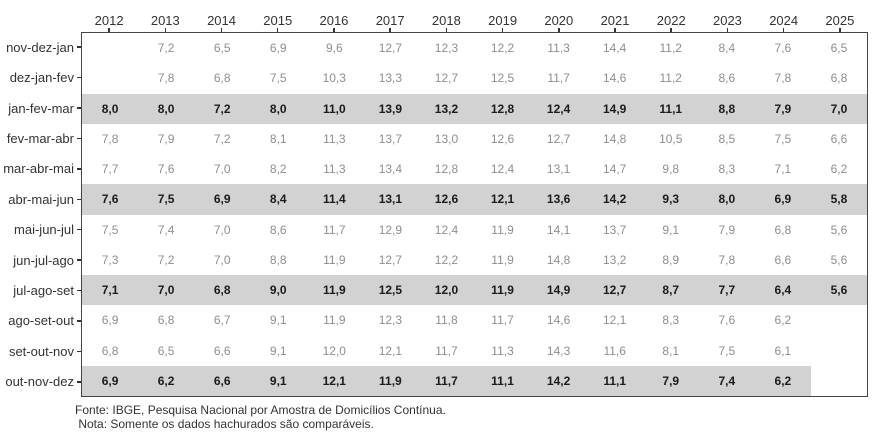  I want to click on table-cell: 7,1, so click(110, 290).